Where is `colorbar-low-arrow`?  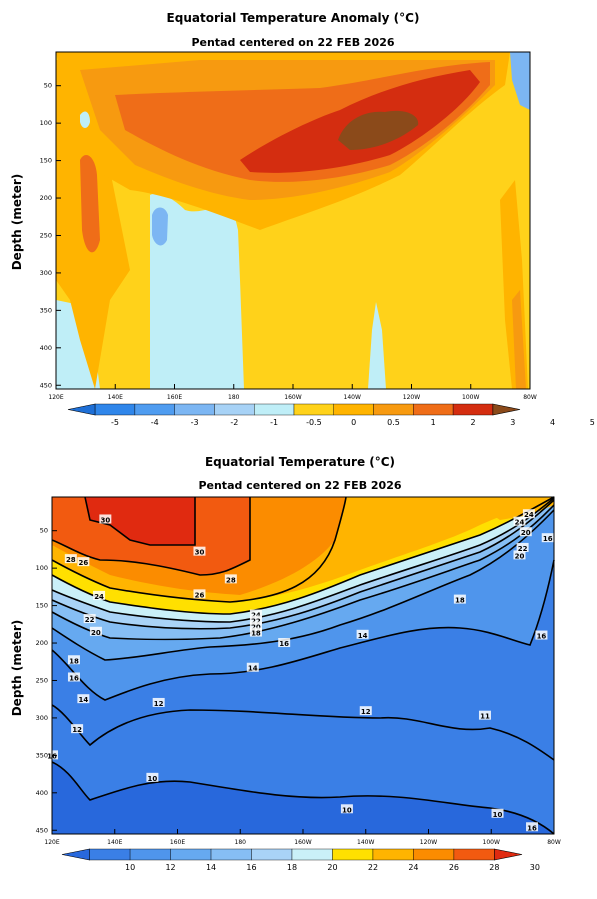
colorbar-low-arrow is located at coordinates (75, 854).